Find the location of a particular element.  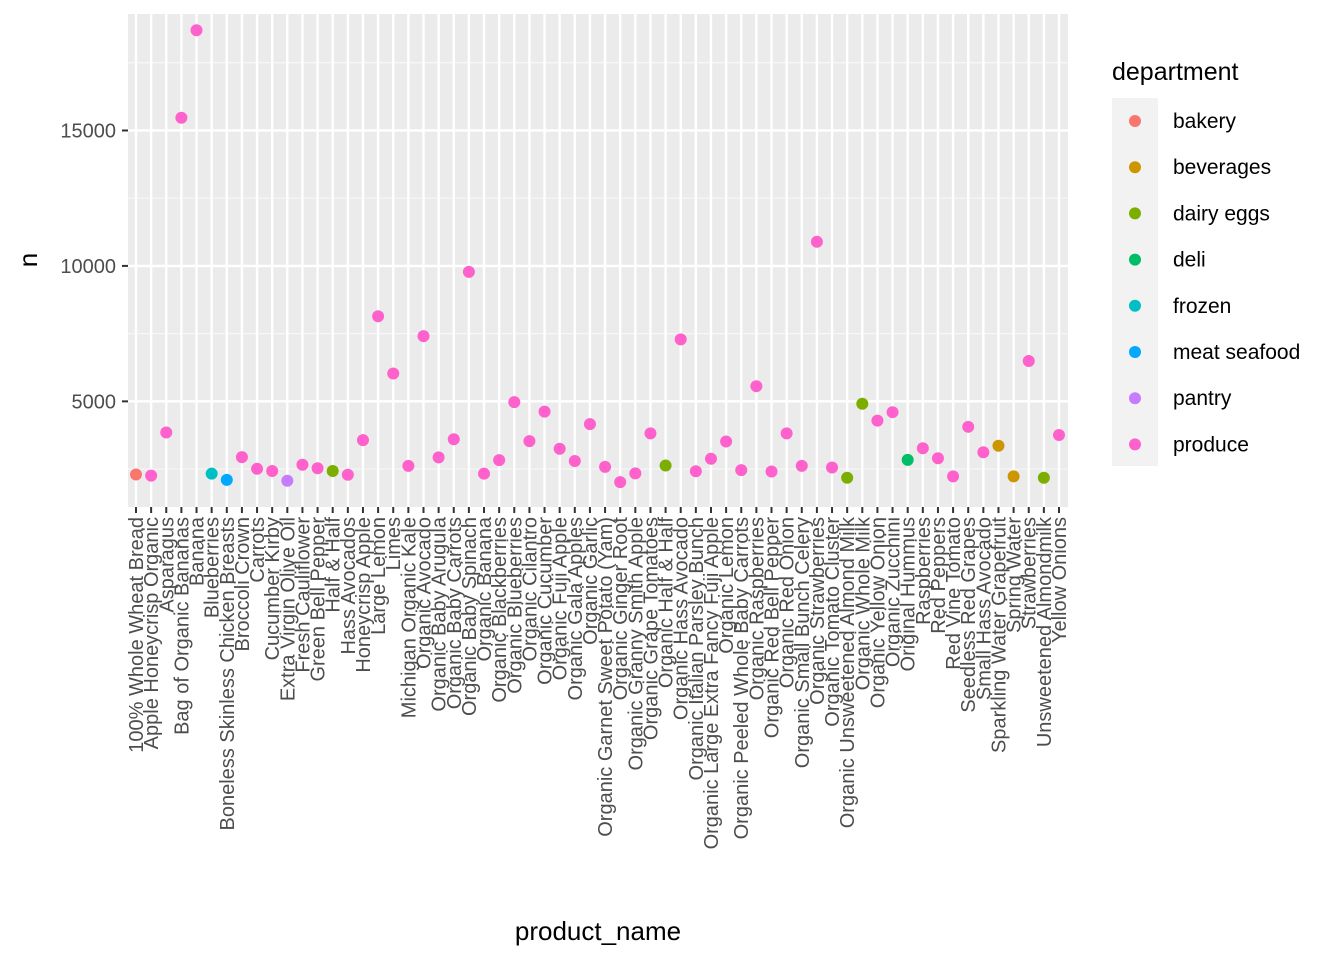

x-tick-label: Organic Half & Half is located at coordinates (667, 603).